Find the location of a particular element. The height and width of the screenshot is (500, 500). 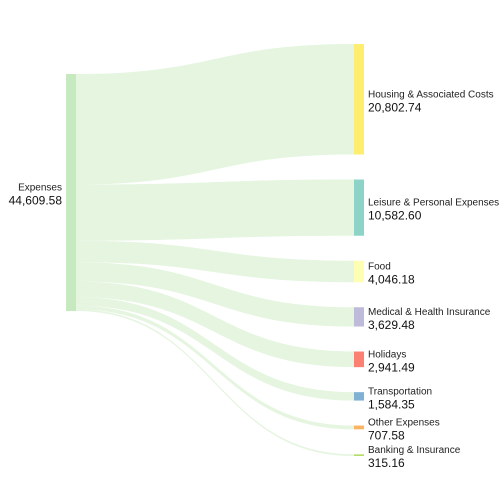

target-node-food is located at coordinates (359, 271).